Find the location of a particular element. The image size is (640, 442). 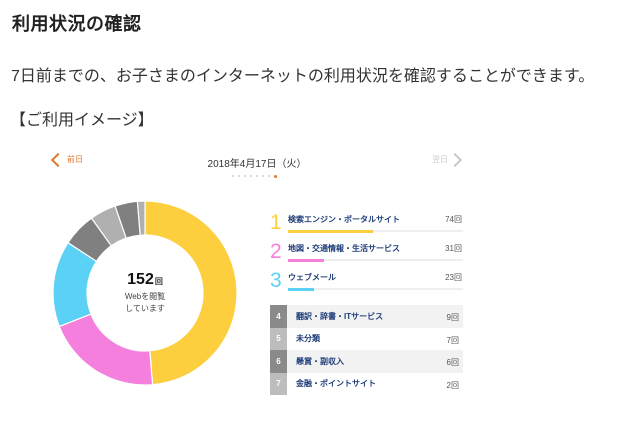

category-label: 地図・交通情報・生活サービス is located at coordinates (344, 248).